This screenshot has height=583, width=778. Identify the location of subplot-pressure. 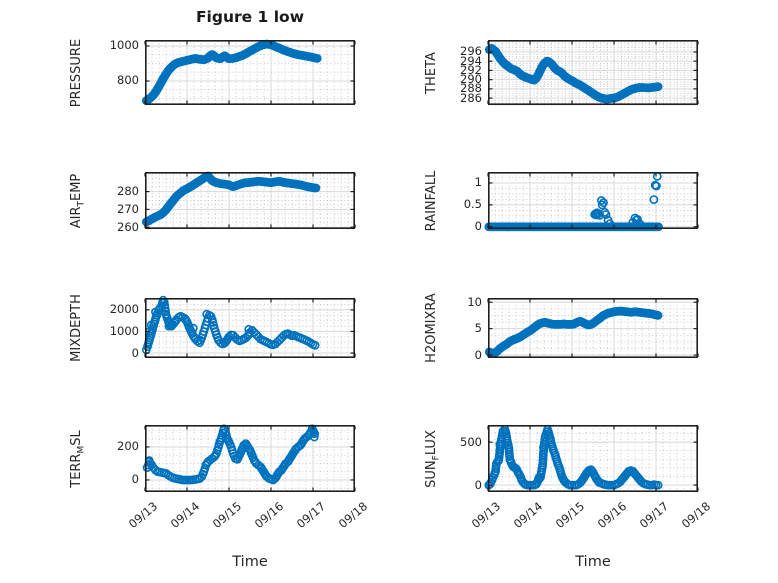
(248, 72).